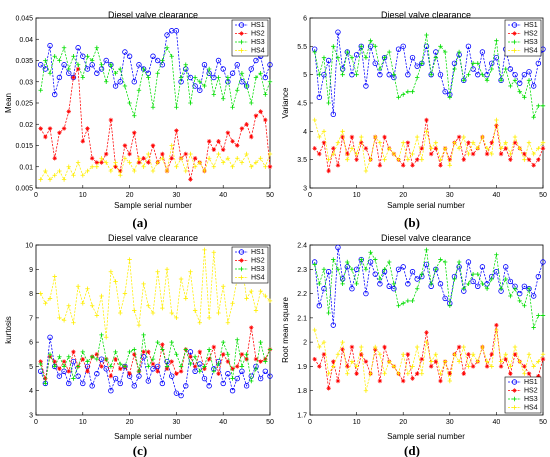 This screenshot has width=550, height=457. I want to click on panel-b-xtick-label: 50, so click(543, 195).